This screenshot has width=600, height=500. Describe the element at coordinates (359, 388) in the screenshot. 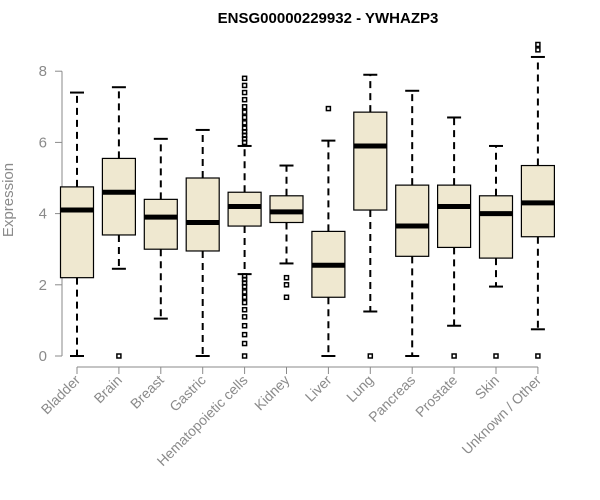

I see `x-tick-label: Lung` at that location.